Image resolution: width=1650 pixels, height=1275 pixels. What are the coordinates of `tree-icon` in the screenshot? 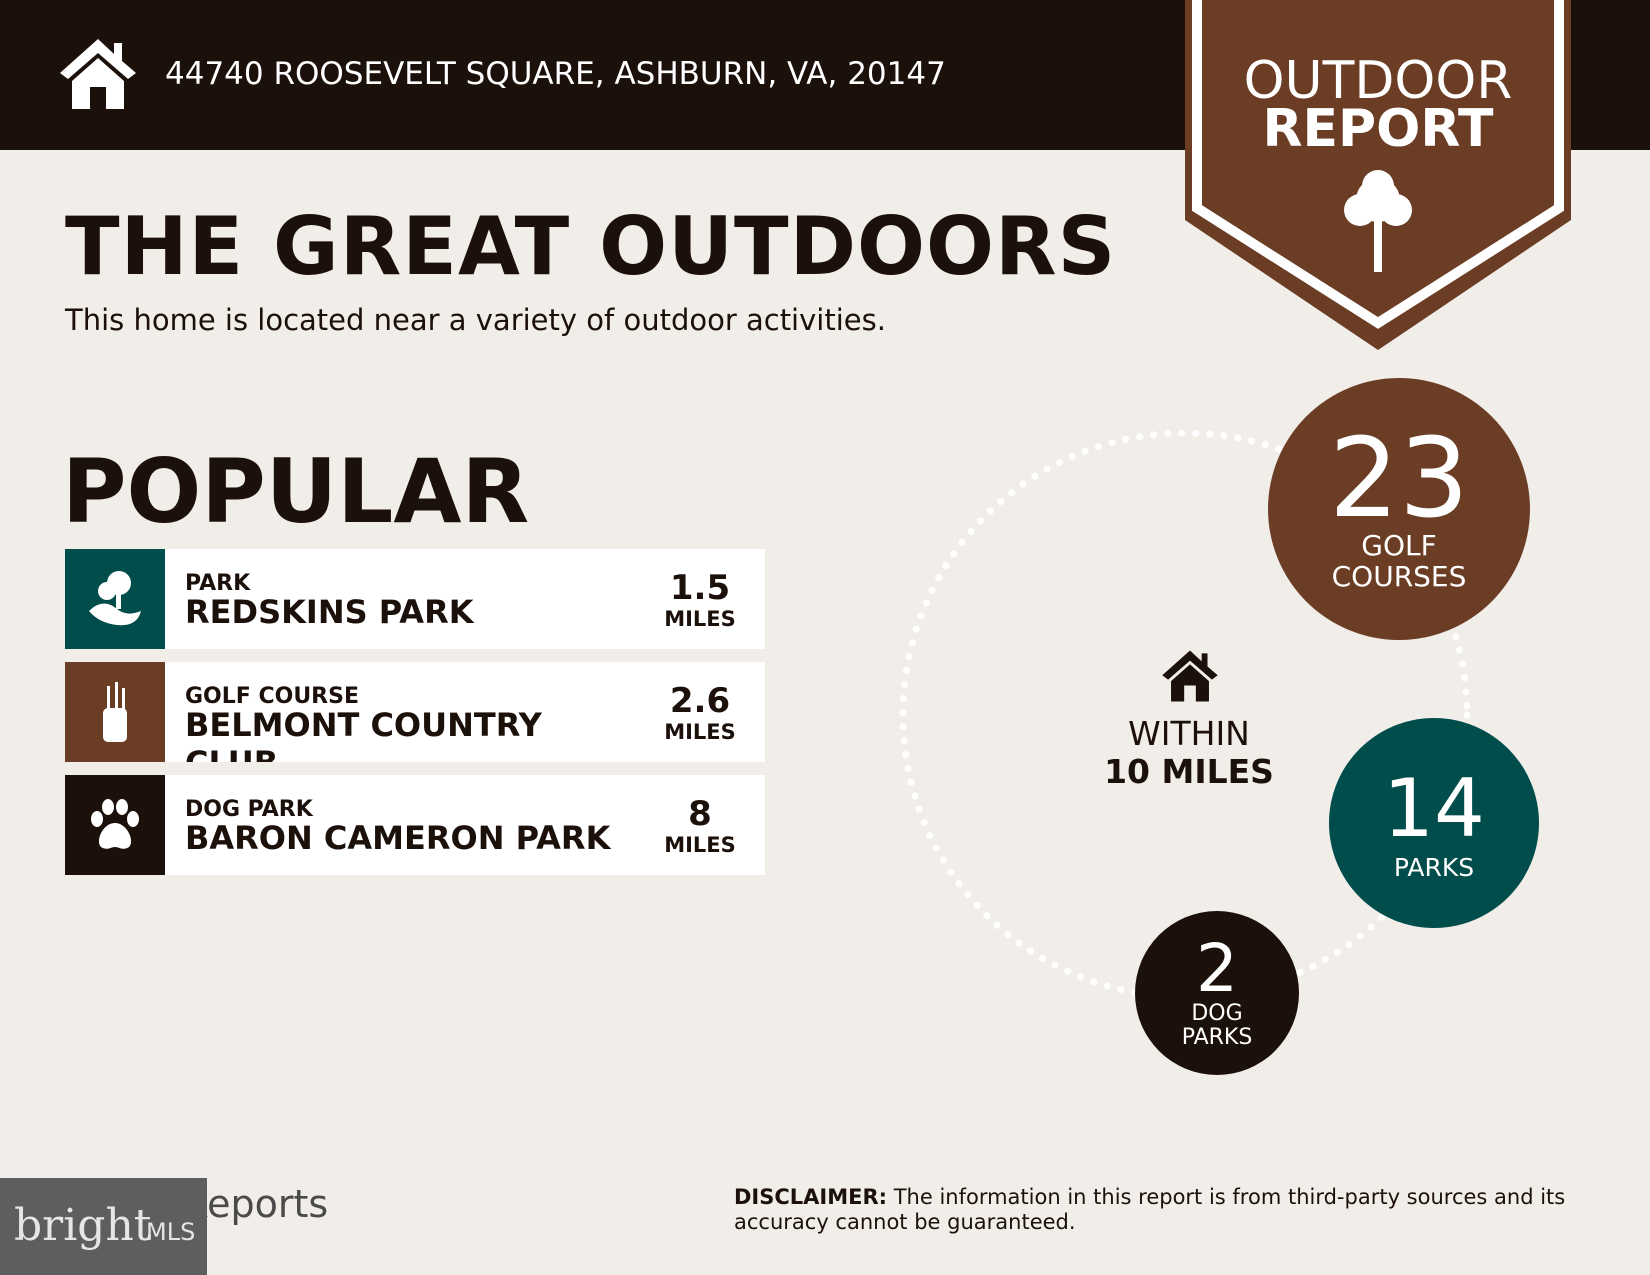 It's located at (1378, 221).